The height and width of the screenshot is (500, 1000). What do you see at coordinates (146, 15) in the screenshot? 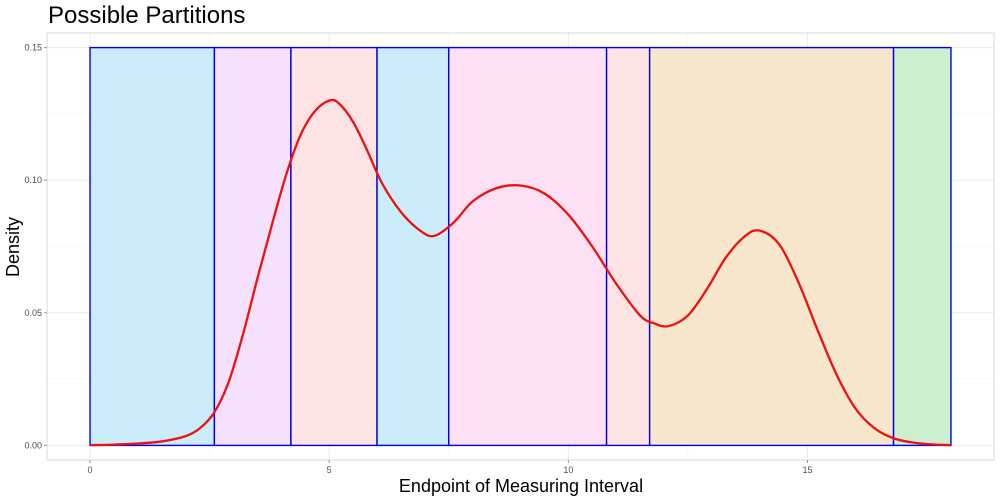
I see `chart-title: Possible Partitions` at bounding box center [146, 15].